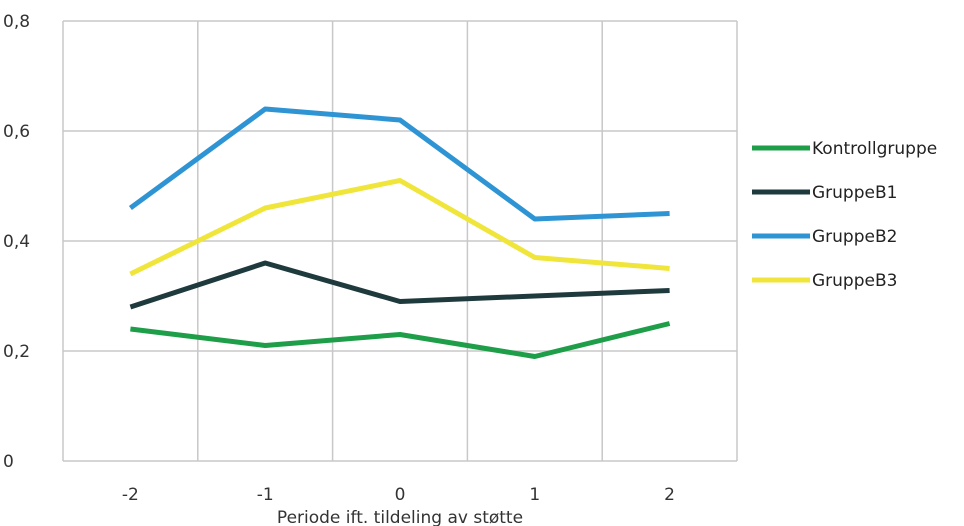  Describe the element at coordinates (854, 281) in the screenshot. I see `legend-label-gruppeb3: GruppeB3` at that location.